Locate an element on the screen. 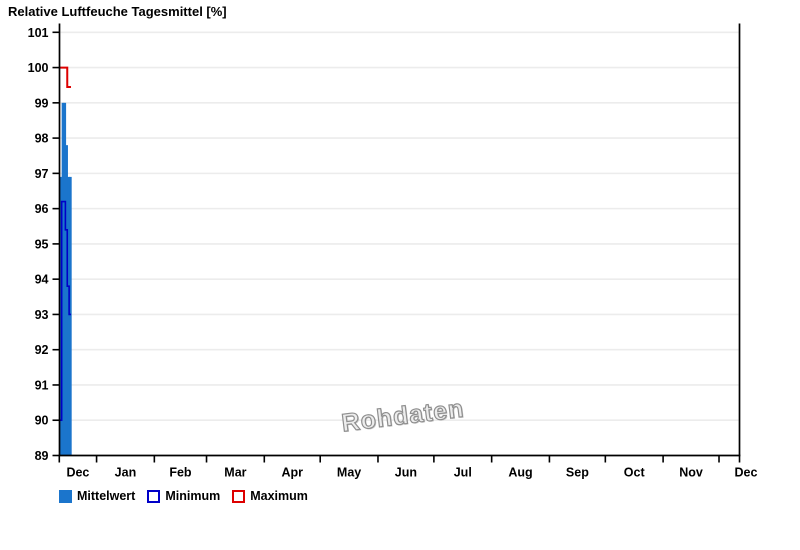 Image resolution: width=800 pixels, height=550 pixels. legend-item-minimum: Minimum is located at coordinates (183, 496).